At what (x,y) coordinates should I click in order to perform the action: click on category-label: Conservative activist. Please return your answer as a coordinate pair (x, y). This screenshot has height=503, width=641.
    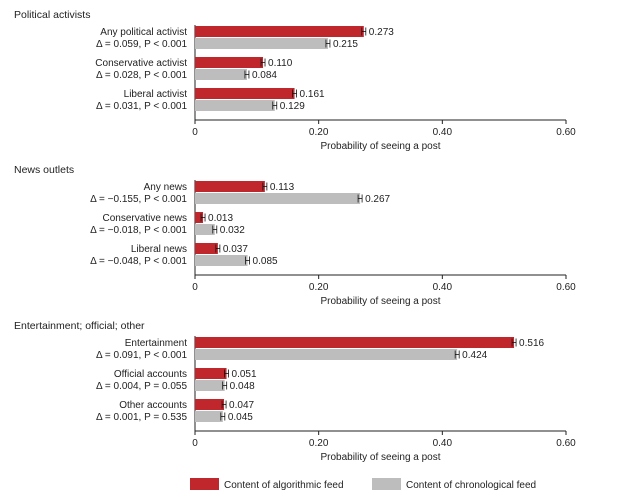
    Looking at the image, I should click on (141, 63).